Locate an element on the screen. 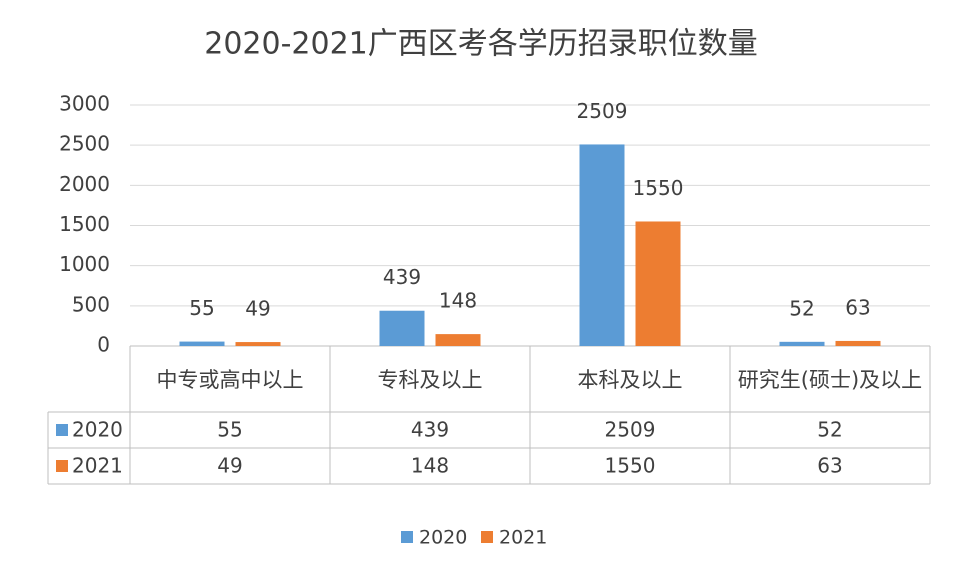  table-value: 148 is located at coordinates (430, 466).